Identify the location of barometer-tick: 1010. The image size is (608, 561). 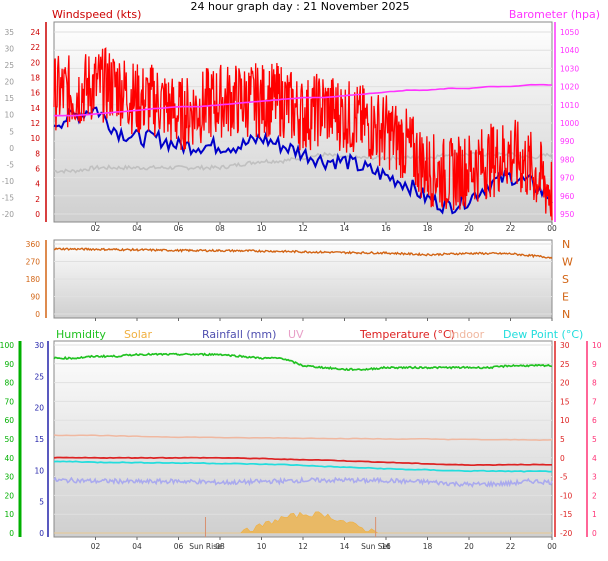
(569, 105).